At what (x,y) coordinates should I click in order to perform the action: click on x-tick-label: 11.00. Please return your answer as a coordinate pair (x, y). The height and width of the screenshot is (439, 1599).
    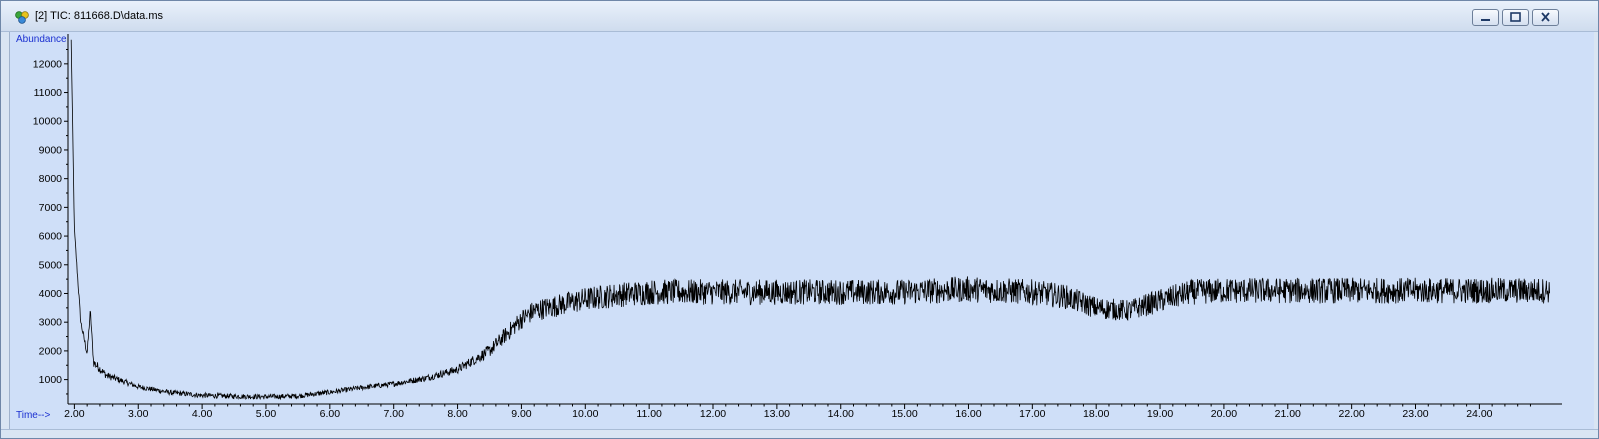
    Looking at the image, I should click on (649, 414).